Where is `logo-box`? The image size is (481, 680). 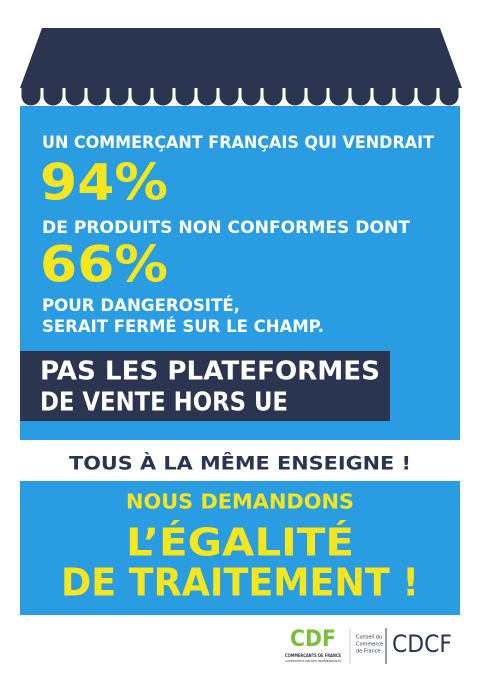
logo-box is located at coordinates (371, 643).